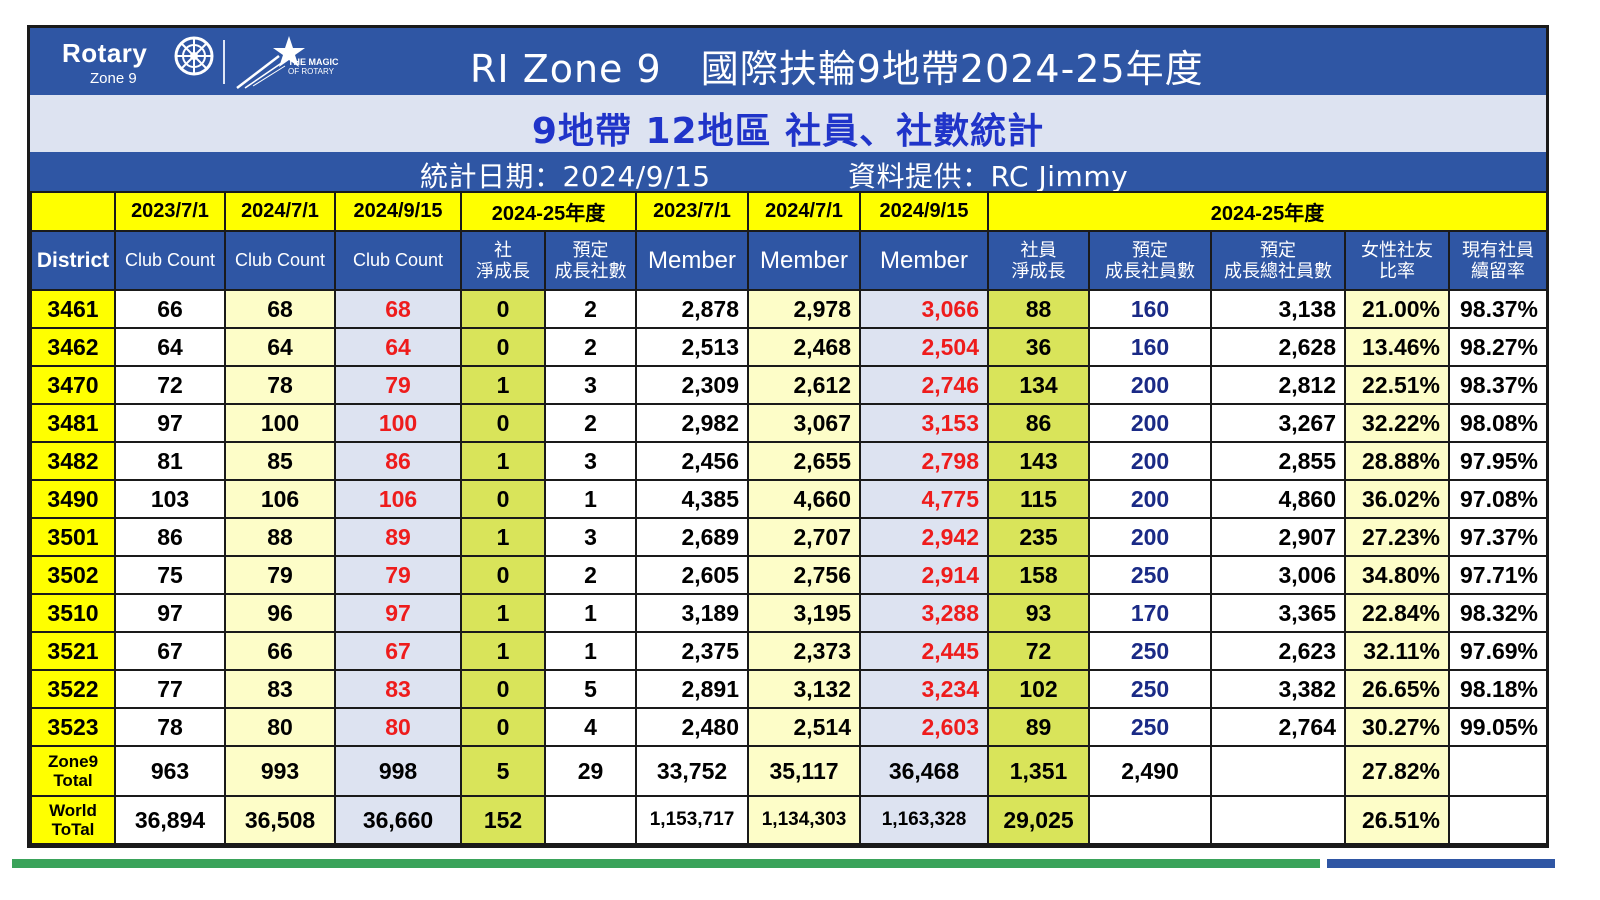 The width and height of the screenshot is (1600, 900). I want to click on world-total-row-cell-mtarget, so click(1150, 820).